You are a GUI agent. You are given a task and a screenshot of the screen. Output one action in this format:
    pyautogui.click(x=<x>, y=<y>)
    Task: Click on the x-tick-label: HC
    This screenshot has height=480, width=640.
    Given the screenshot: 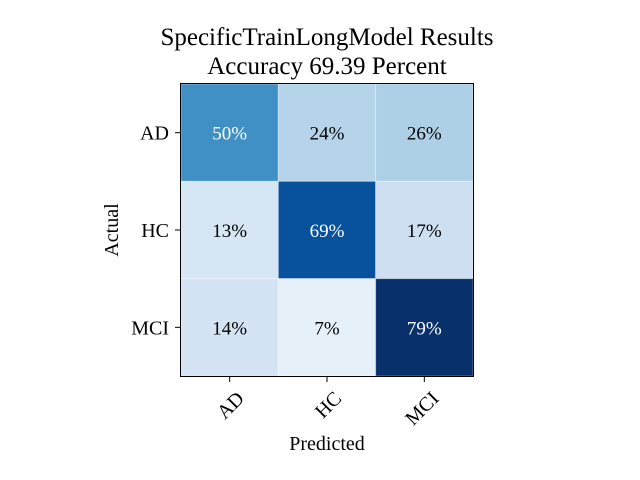 What is the action you would take?
    pyautogui.click(x=328, y=405)
    